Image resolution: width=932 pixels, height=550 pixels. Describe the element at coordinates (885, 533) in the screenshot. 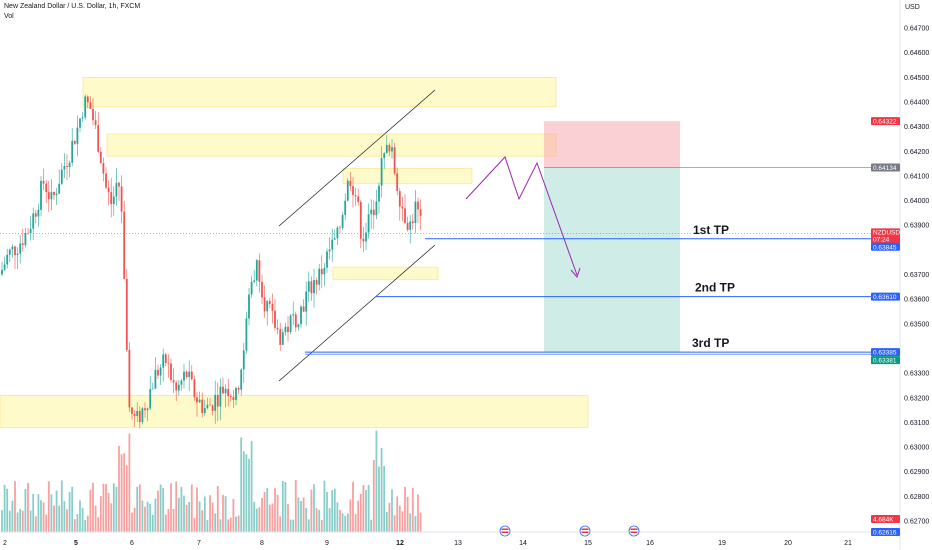

I see `price-tag-text: 0.62616` at that location.